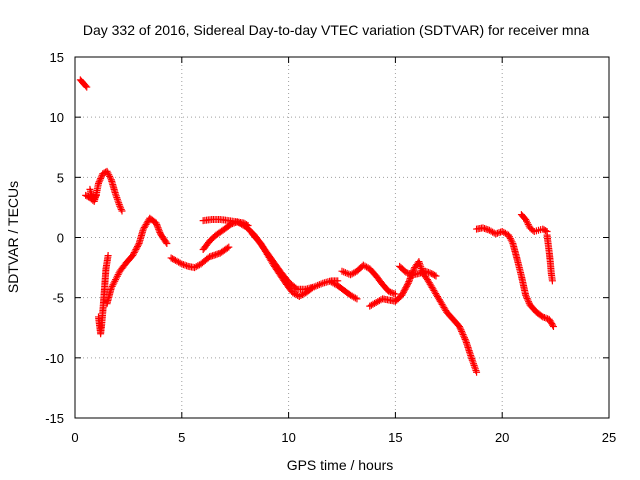  What do you see at coordinates (74, 437) in the screenshot?
I see `x-tick-label: 0` at bounding box center [74, 437].